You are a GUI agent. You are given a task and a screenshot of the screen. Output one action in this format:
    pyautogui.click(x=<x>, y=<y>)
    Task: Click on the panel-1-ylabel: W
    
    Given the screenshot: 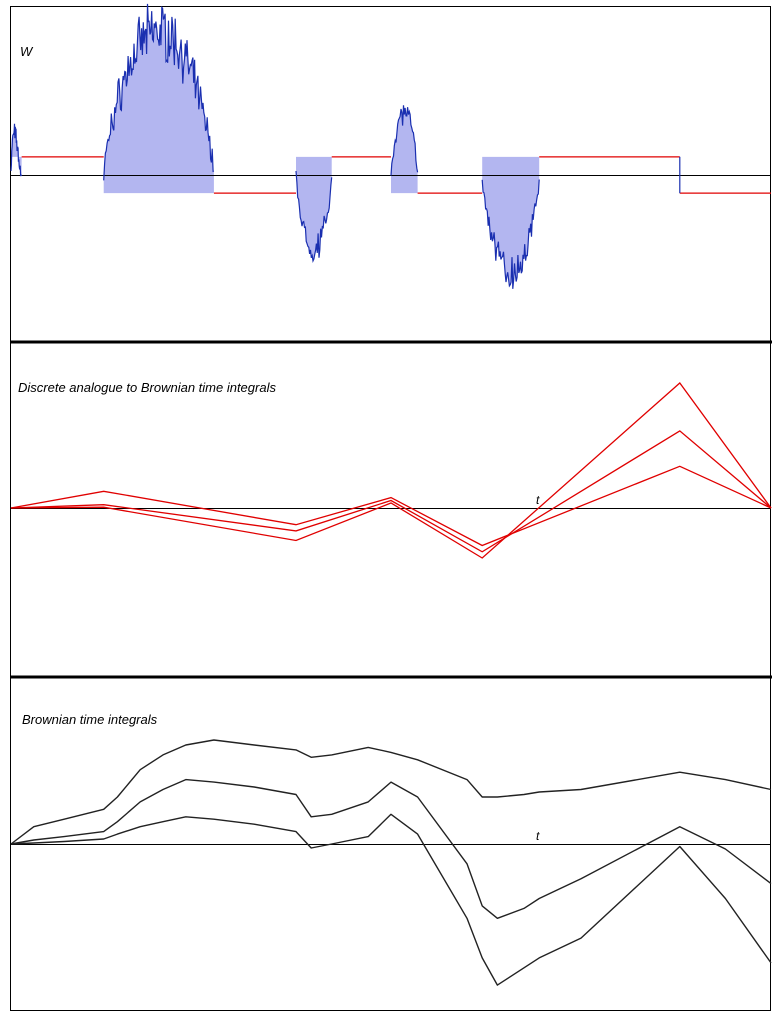 What is the action you would take?
    pyautogui.click(x=27, y=51)
    